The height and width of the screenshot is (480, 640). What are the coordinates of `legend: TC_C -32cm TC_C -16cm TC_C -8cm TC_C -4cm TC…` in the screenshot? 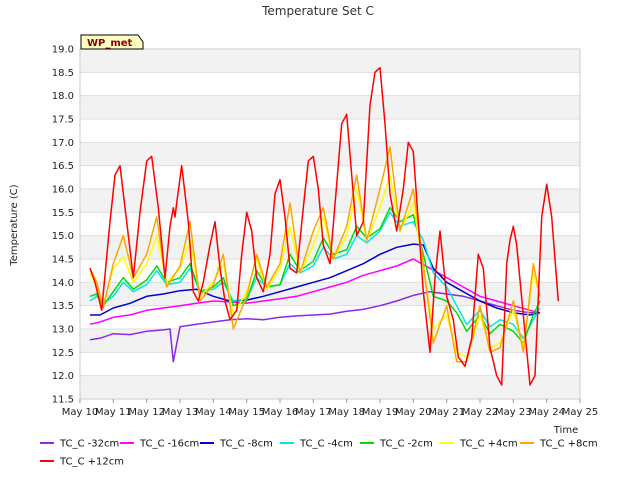 It's located at (319, 453).